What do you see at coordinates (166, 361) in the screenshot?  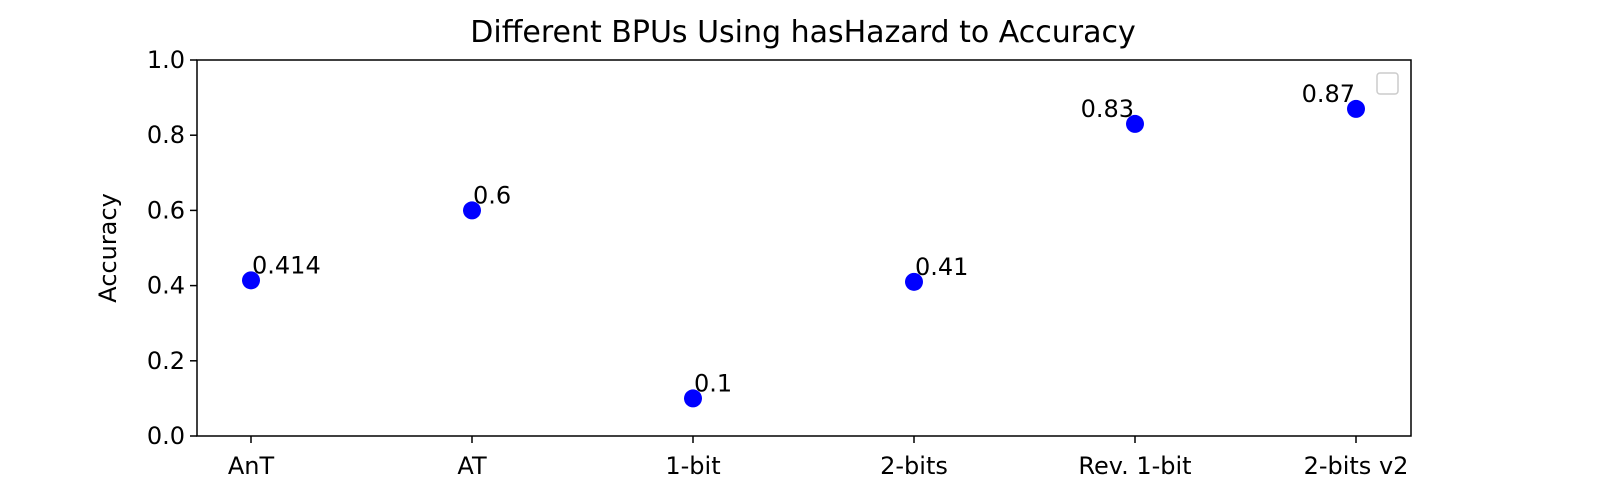 I see `y-tick-label: 0.2` at bounding box center [166, 361].